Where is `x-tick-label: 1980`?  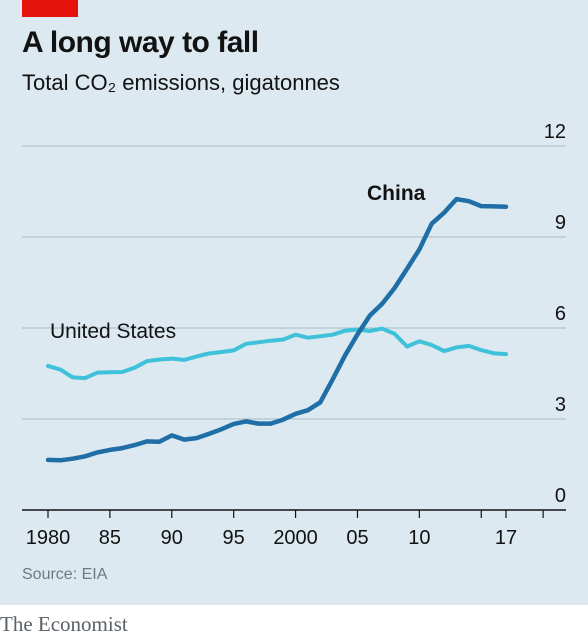
x-tick-label: 1980 is located at coordinates (48, 538).